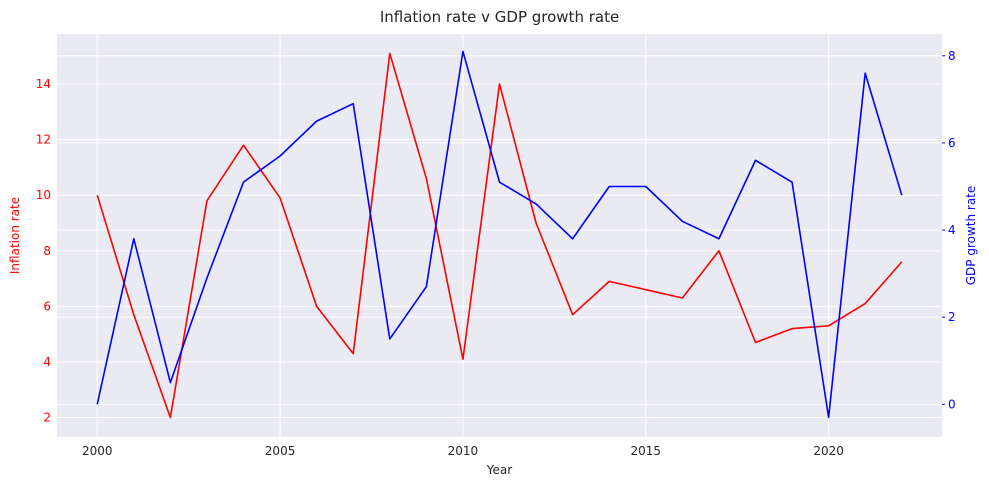 The width and height of the screenshot is (989, 490). What do you see at coordinates (43, 195) in the screenshot?
I see `y-left-tick-label: 10` at bounding box center [43, 195].